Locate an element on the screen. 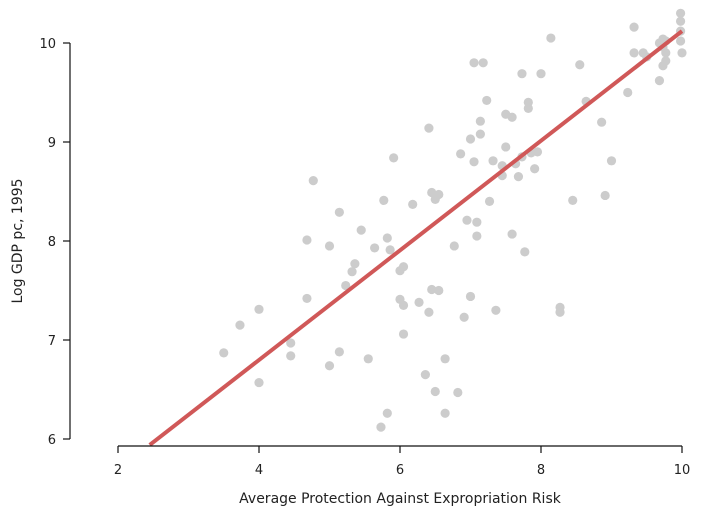  y-axis-label: Log GDP pc, 1995 is located at coordinates (18, 240).